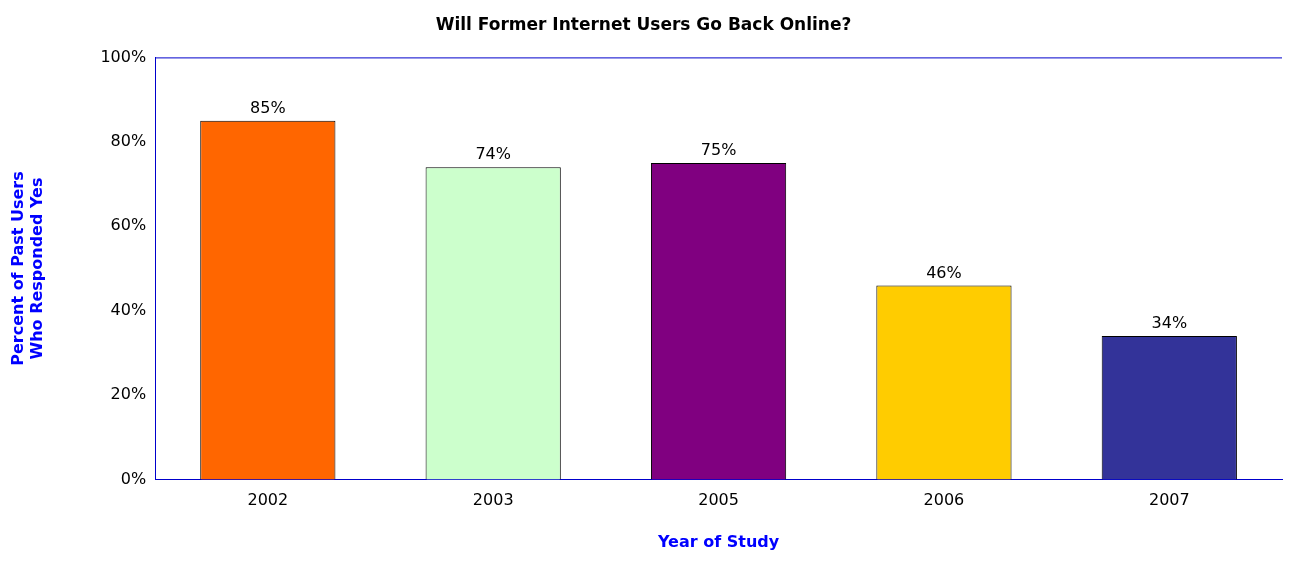 This screenshot has height=561, width=1294. I want to click on y-tick-label: 20%, so click(128, 394).